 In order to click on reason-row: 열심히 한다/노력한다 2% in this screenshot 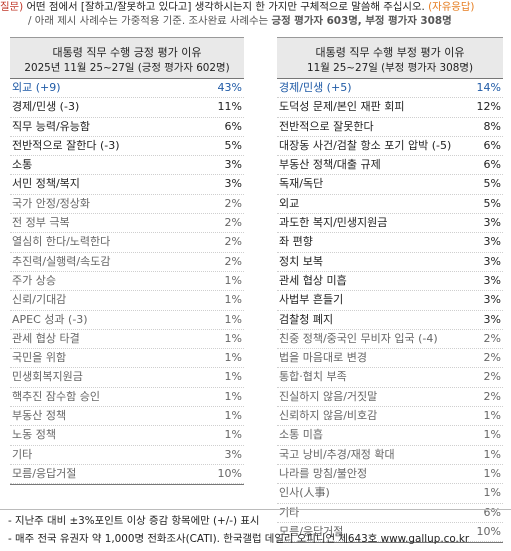, I will do `click(127, 243)`.